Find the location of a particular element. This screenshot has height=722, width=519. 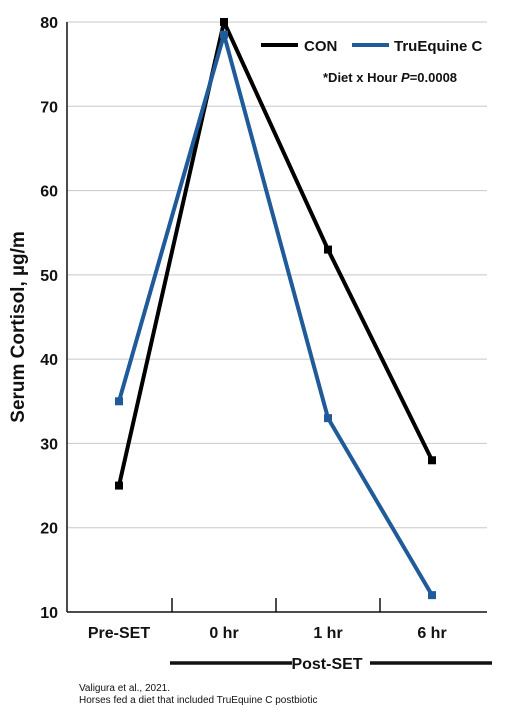

x-tick-label: 0 hr is located at coordinates (223, 633).